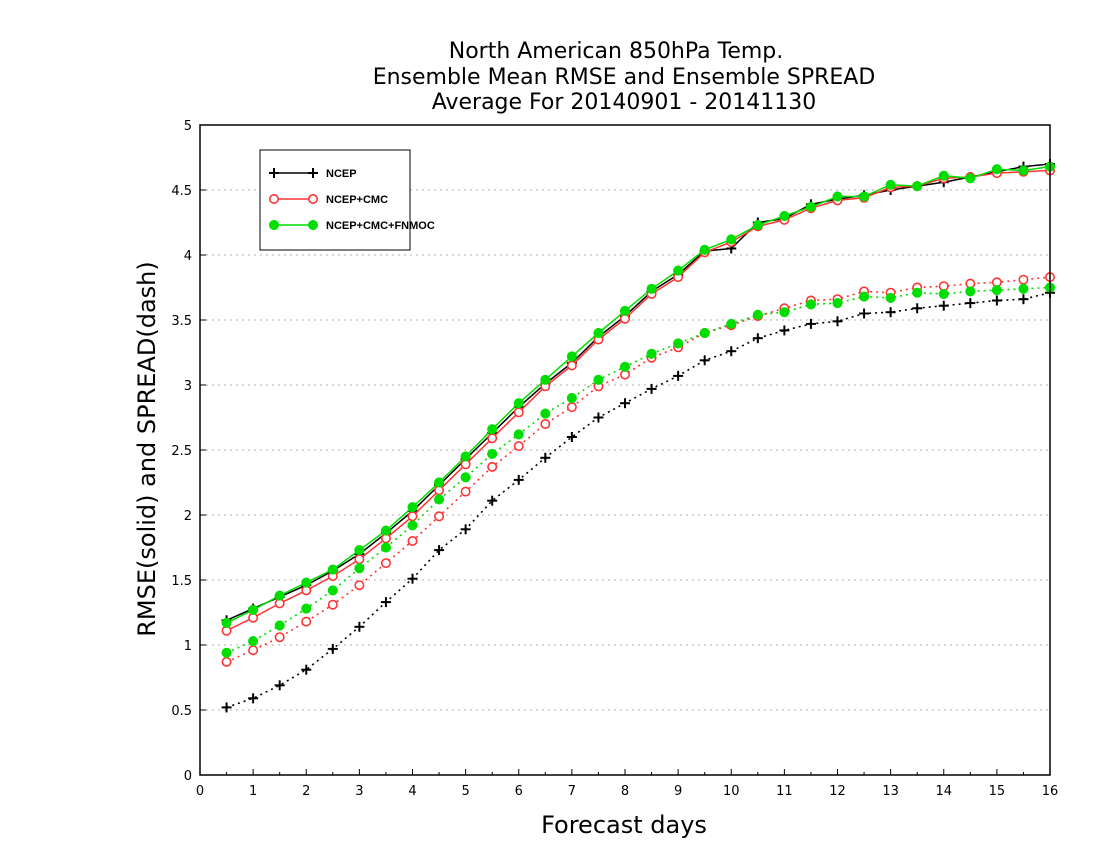  I want to click on x-tick-label: 5, so click(465, 791).